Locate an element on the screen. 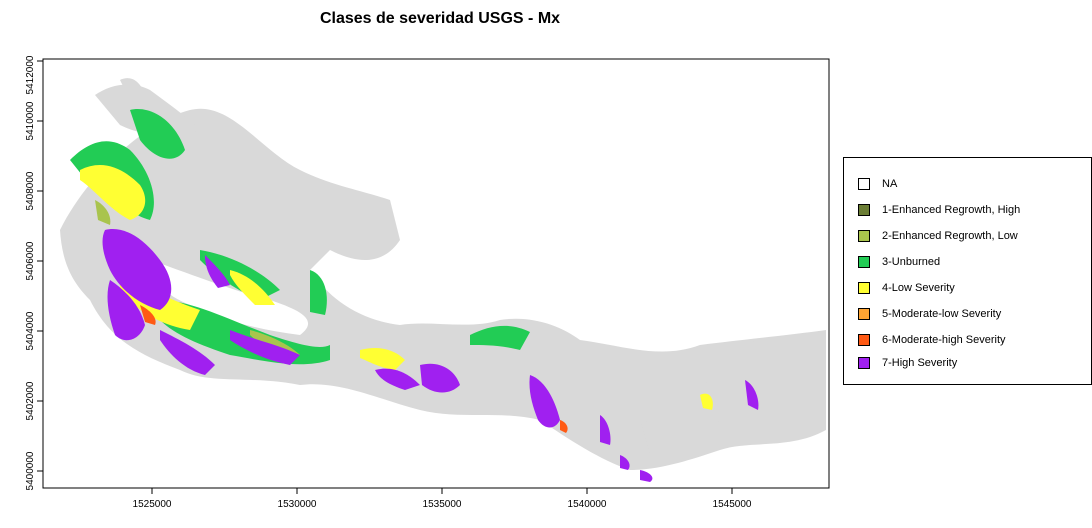  legend-item-regrowth-low: 2-Enhanced Regrowth, Low is located at coordinates (938, 236).